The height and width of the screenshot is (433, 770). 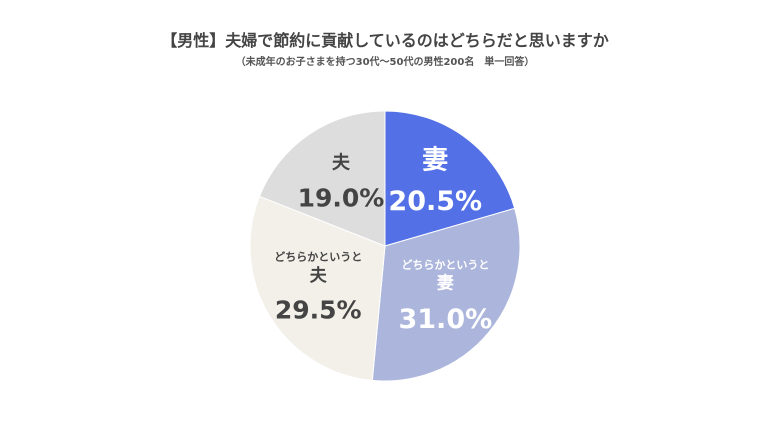 What do you see at coordinates (318, 309) in the screenshot?
I see `slice-value-label-2: 29.5%` at bounding box center [318, 309].